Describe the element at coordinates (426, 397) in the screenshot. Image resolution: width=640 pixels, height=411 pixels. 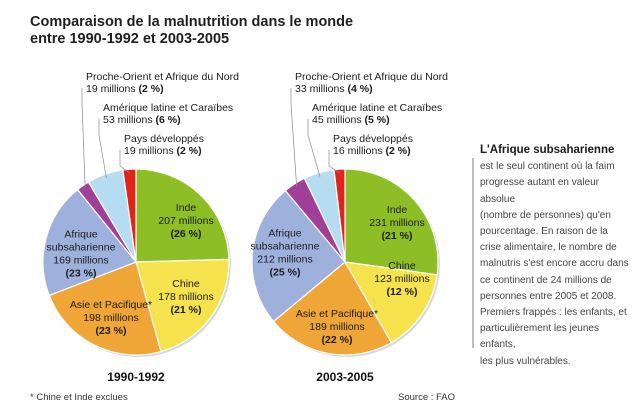
I see `source-credit: Source : FAO` at that location.